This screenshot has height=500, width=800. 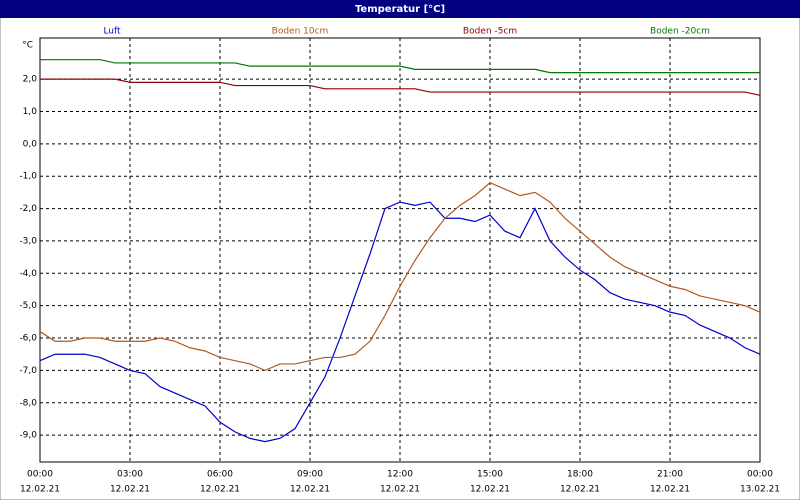 I want to click on x-tick-label: 18:00, so click(x=580, y=475).